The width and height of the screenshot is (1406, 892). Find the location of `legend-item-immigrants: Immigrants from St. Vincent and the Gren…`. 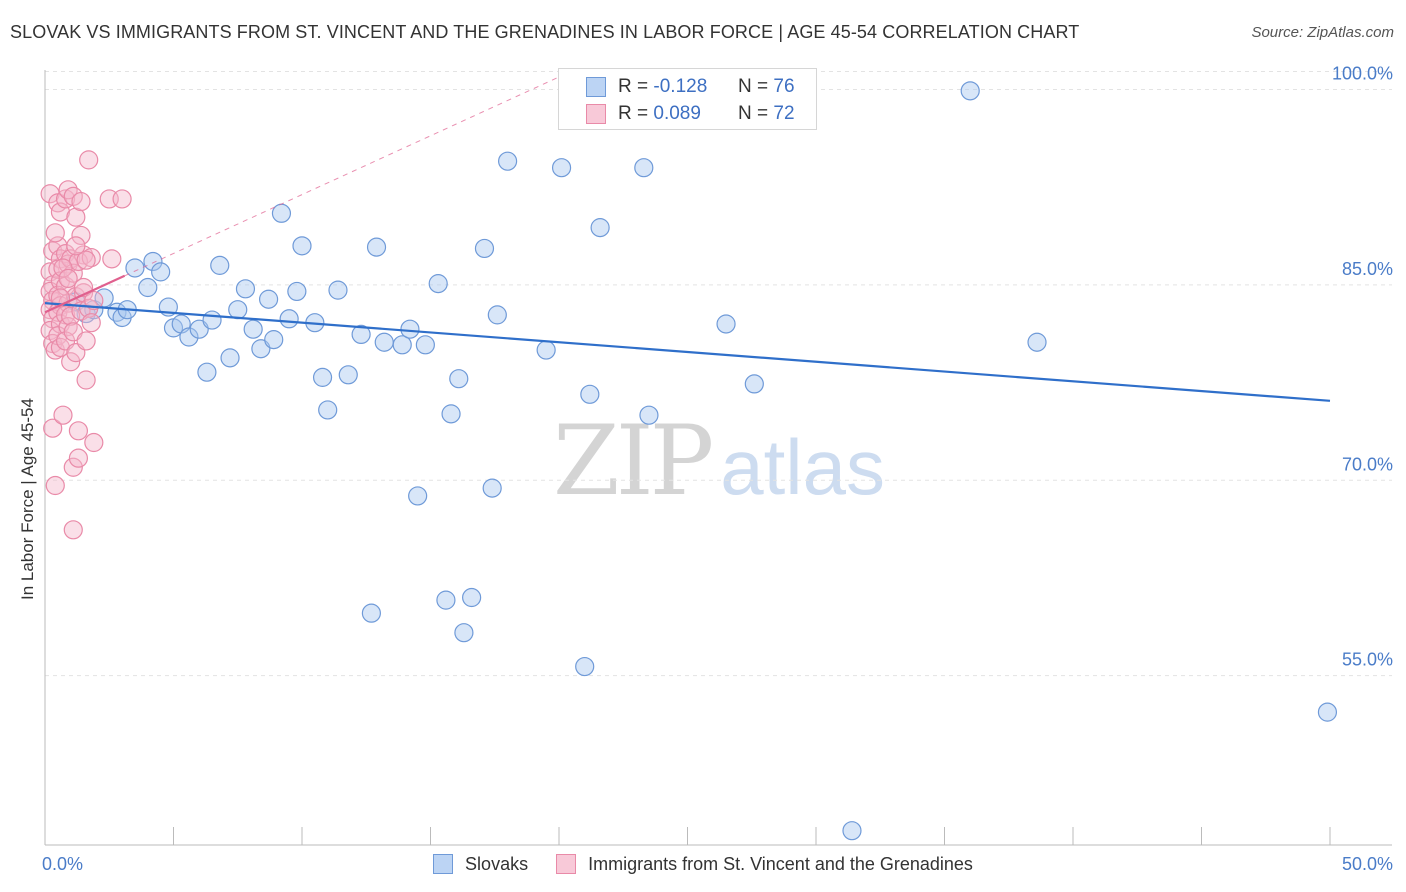

legend-item-immigrants: Immigrants from St. Vincent and the Gren… is located at coordinates (764, 864).